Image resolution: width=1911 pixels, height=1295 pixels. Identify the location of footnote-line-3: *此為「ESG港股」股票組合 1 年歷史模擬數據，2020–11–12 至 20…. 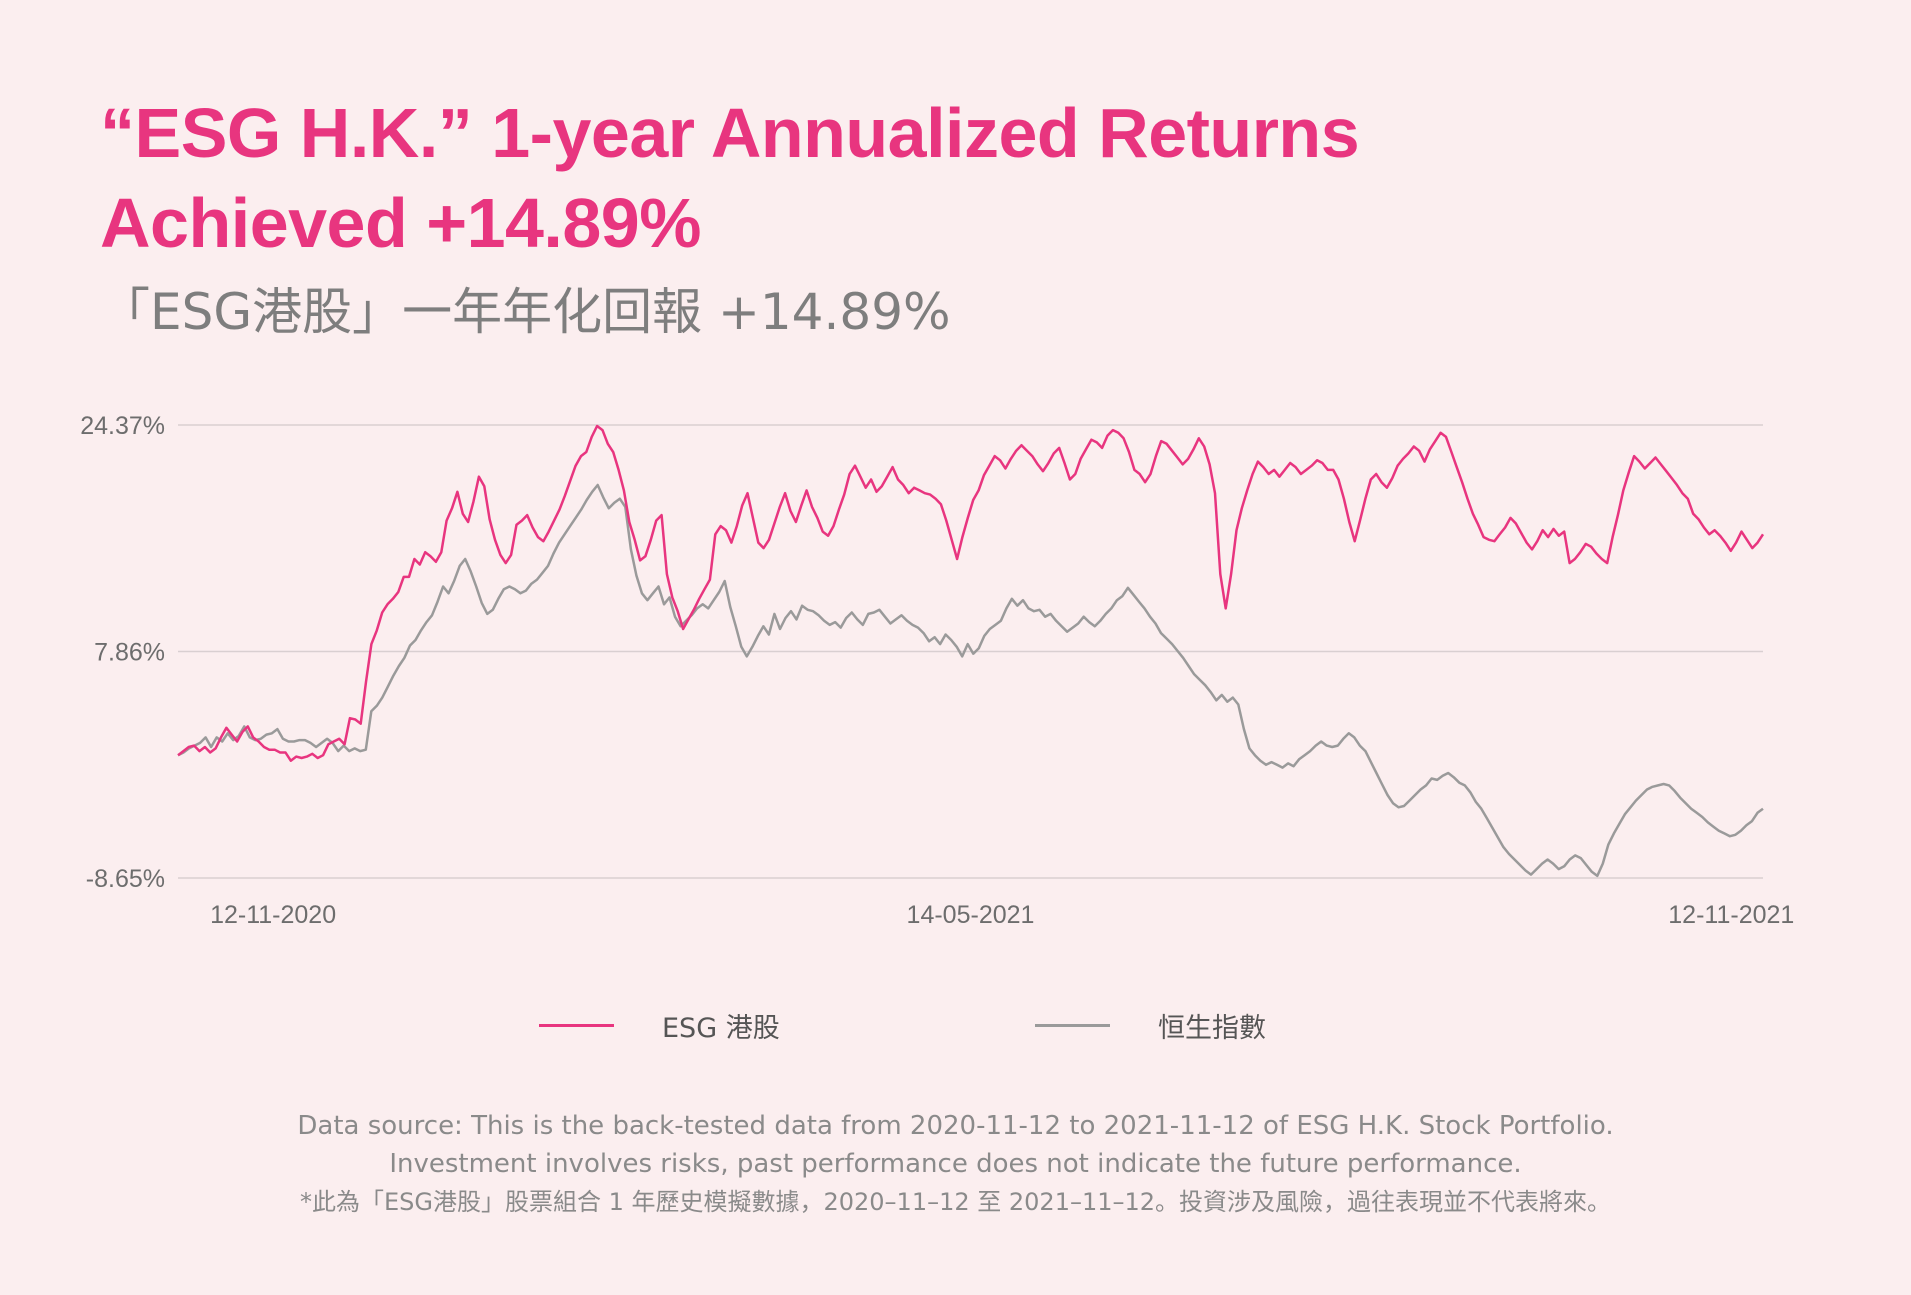
(955, 1202).